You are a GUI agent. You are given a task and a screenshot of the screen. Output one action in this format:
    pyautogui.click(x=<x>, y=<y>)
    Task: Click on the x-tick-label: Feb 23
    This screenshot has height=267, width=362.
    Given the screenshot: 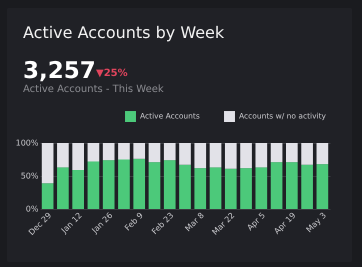 What is the action you would take?
    pyautogui.click(x=163, y=223)
    